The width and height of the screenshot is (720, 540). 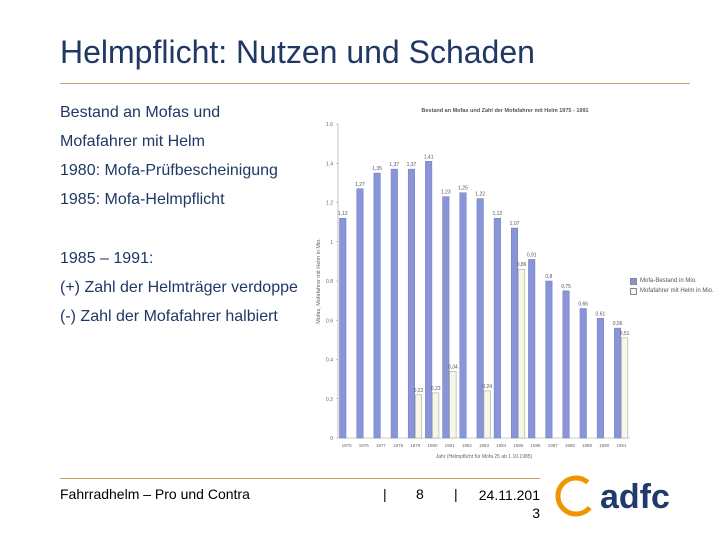 What do you see at coordinates (518, 445) in the screenshot?
I see `x-tick-label: 1985` at bounding box center [518, 445].